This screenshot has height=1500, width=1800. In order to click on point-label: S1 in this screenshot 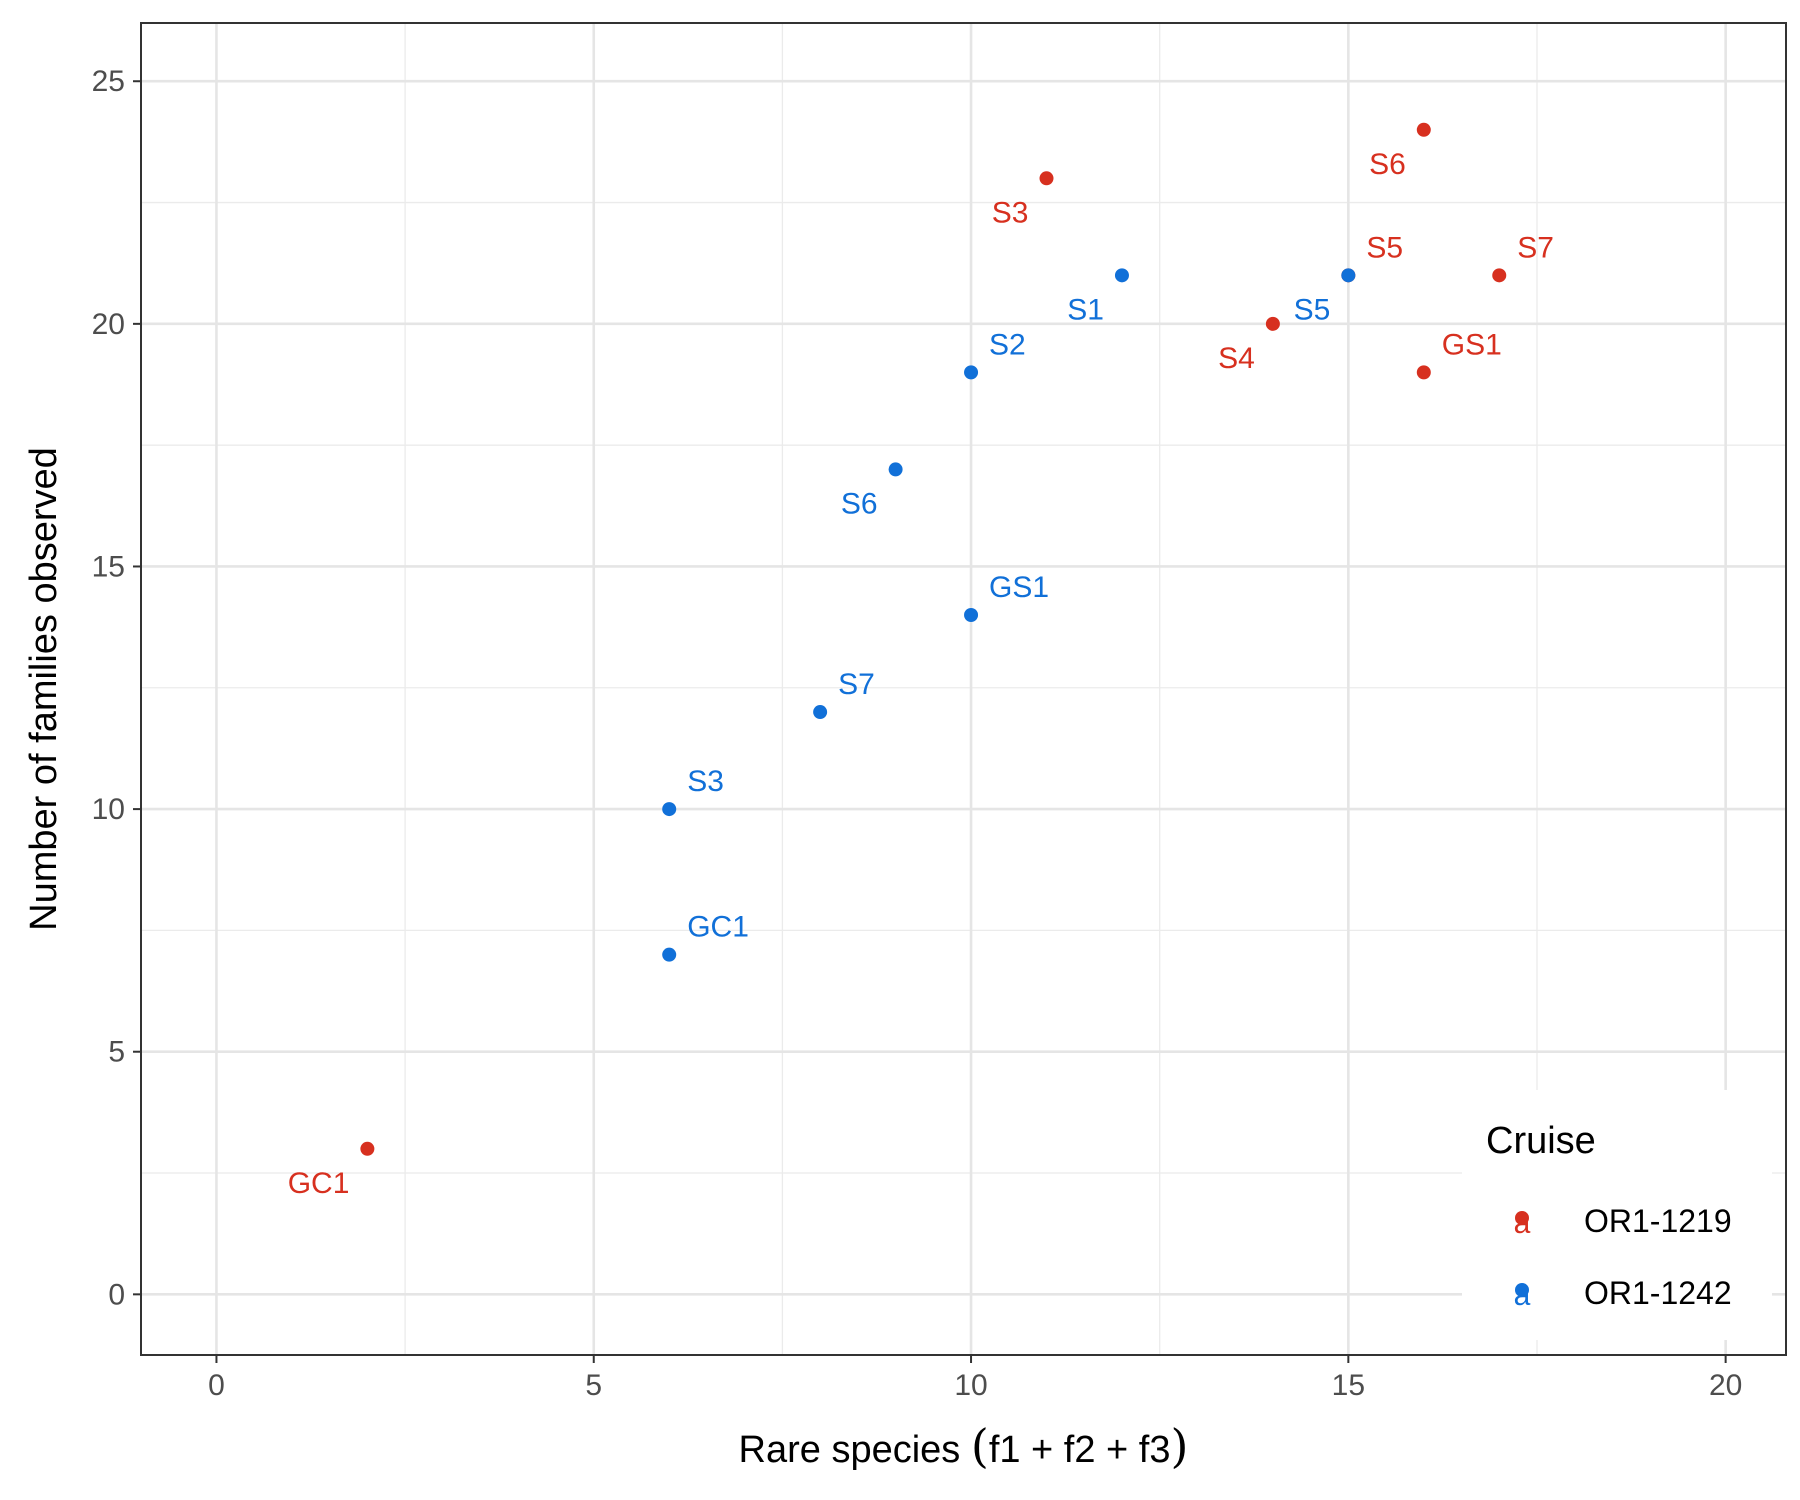, I will do `click(1085, 309)`.